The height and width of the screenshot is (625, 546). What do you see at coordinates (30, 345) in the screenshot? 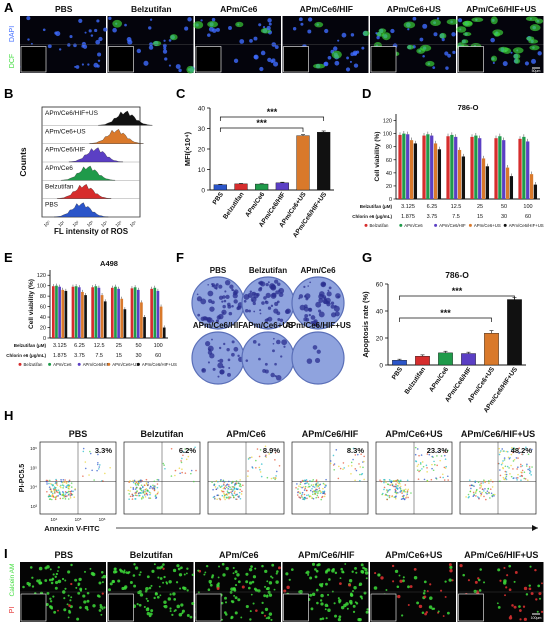
I see `dose-row-label: Belzutifan (μM)` at bounding box center [30, 345].